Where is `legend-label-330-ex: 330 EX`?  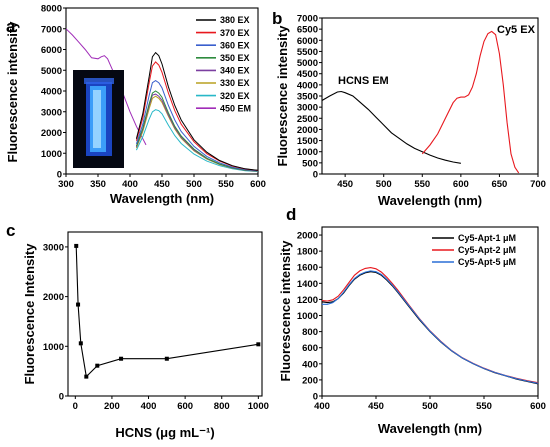 legend-label-330-ex: 330 EX is located at coordinates (235, 83).